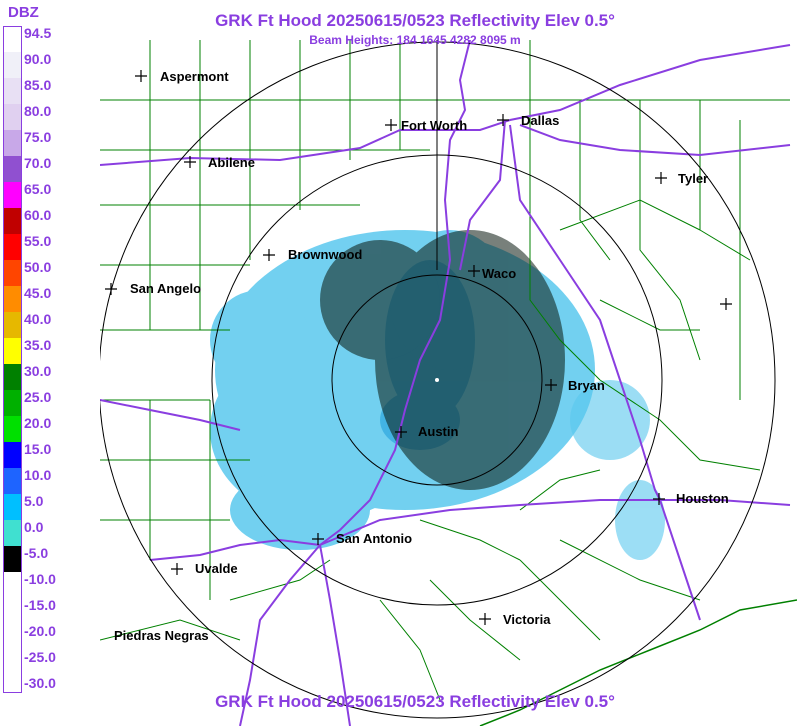  Describe the element at coordinates (38, 319) in the screenshot. I see `legend-label: 40.0` at that location.